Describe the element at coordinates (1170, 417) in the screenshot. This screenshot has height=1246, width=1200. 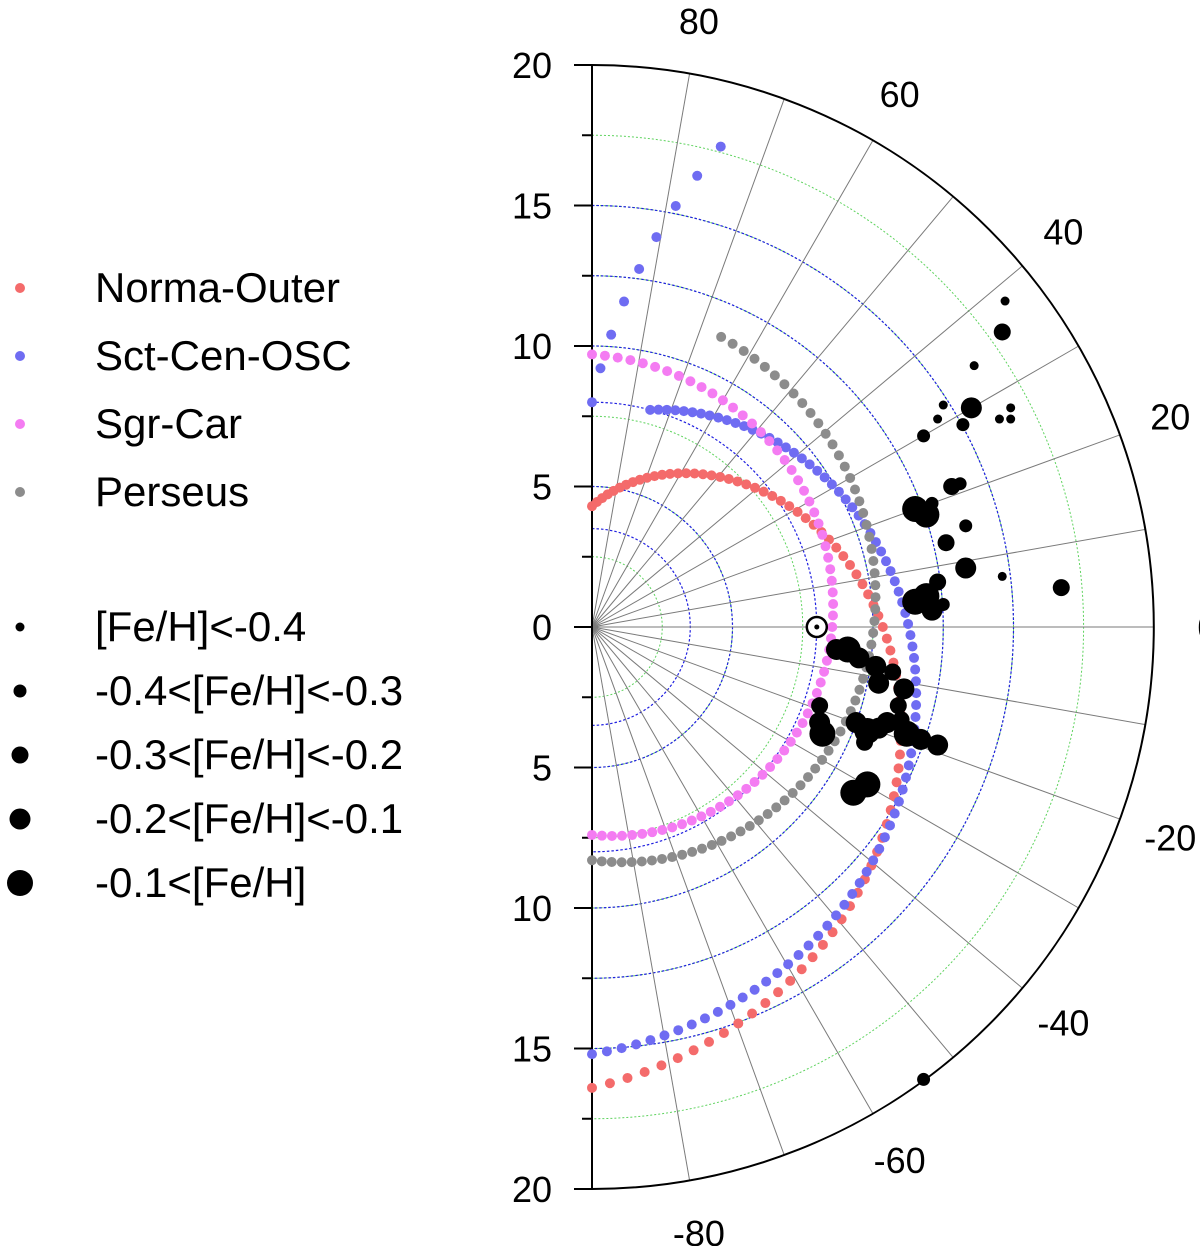
I see `angle-tick-label: 20` at that location.